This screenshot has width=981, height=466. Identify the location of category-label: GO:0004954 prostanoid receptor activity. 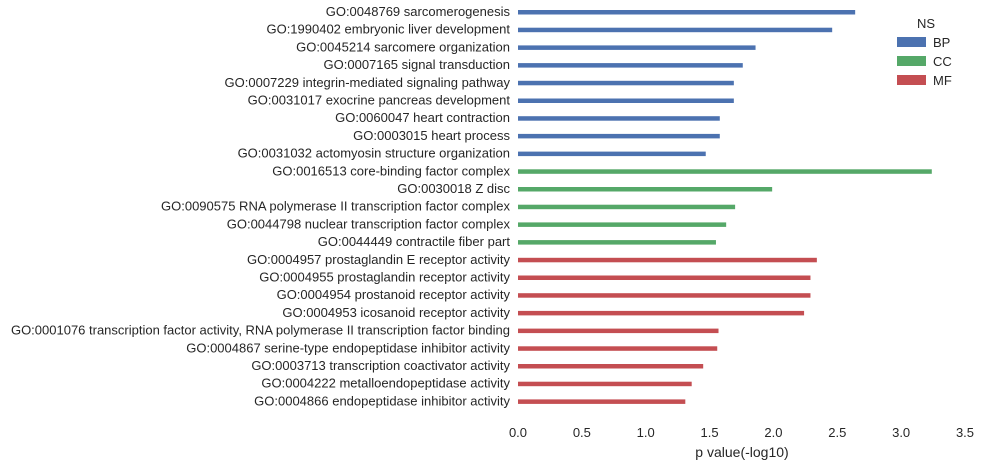
(394, 294).